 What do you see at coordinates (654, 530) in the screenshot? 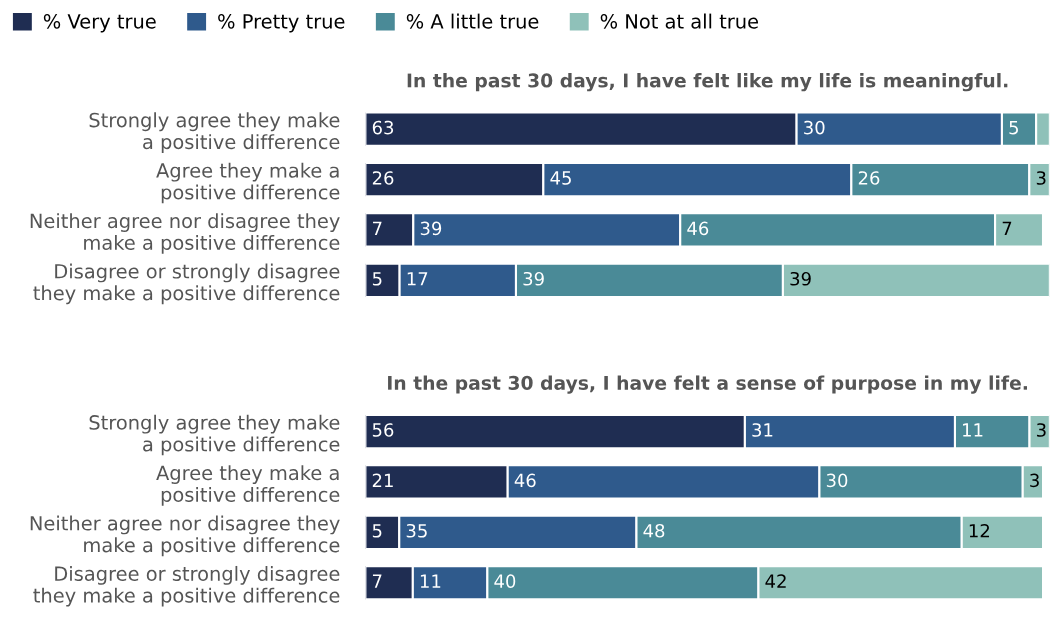
I see `data-label: 48` at bounding box center [654, 530].